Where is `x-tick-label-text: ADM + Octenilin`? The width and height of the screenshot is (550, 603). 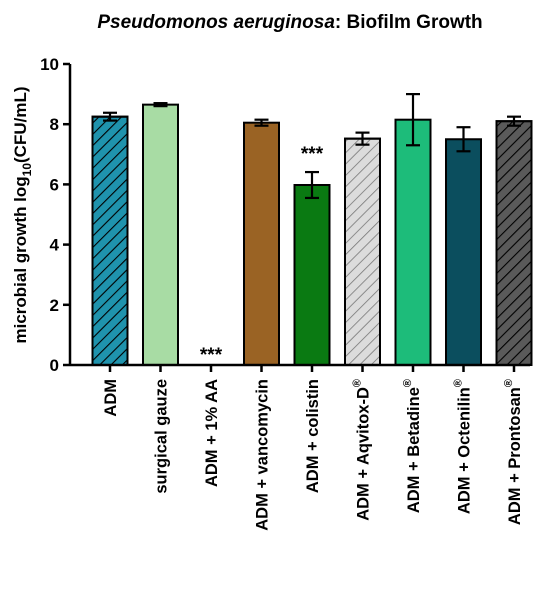 x-tick-label-text: ADM + Octenilin is located at coordinates (465, 450).